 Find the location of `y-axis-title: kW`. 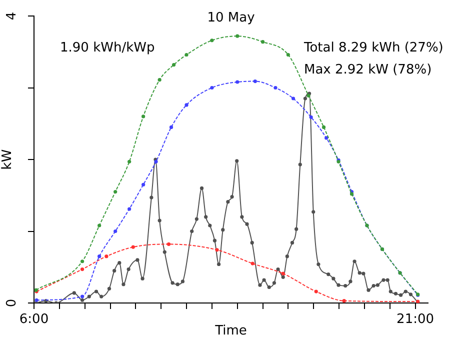

y-axis-title: kW is located at coordinates (8, 159).